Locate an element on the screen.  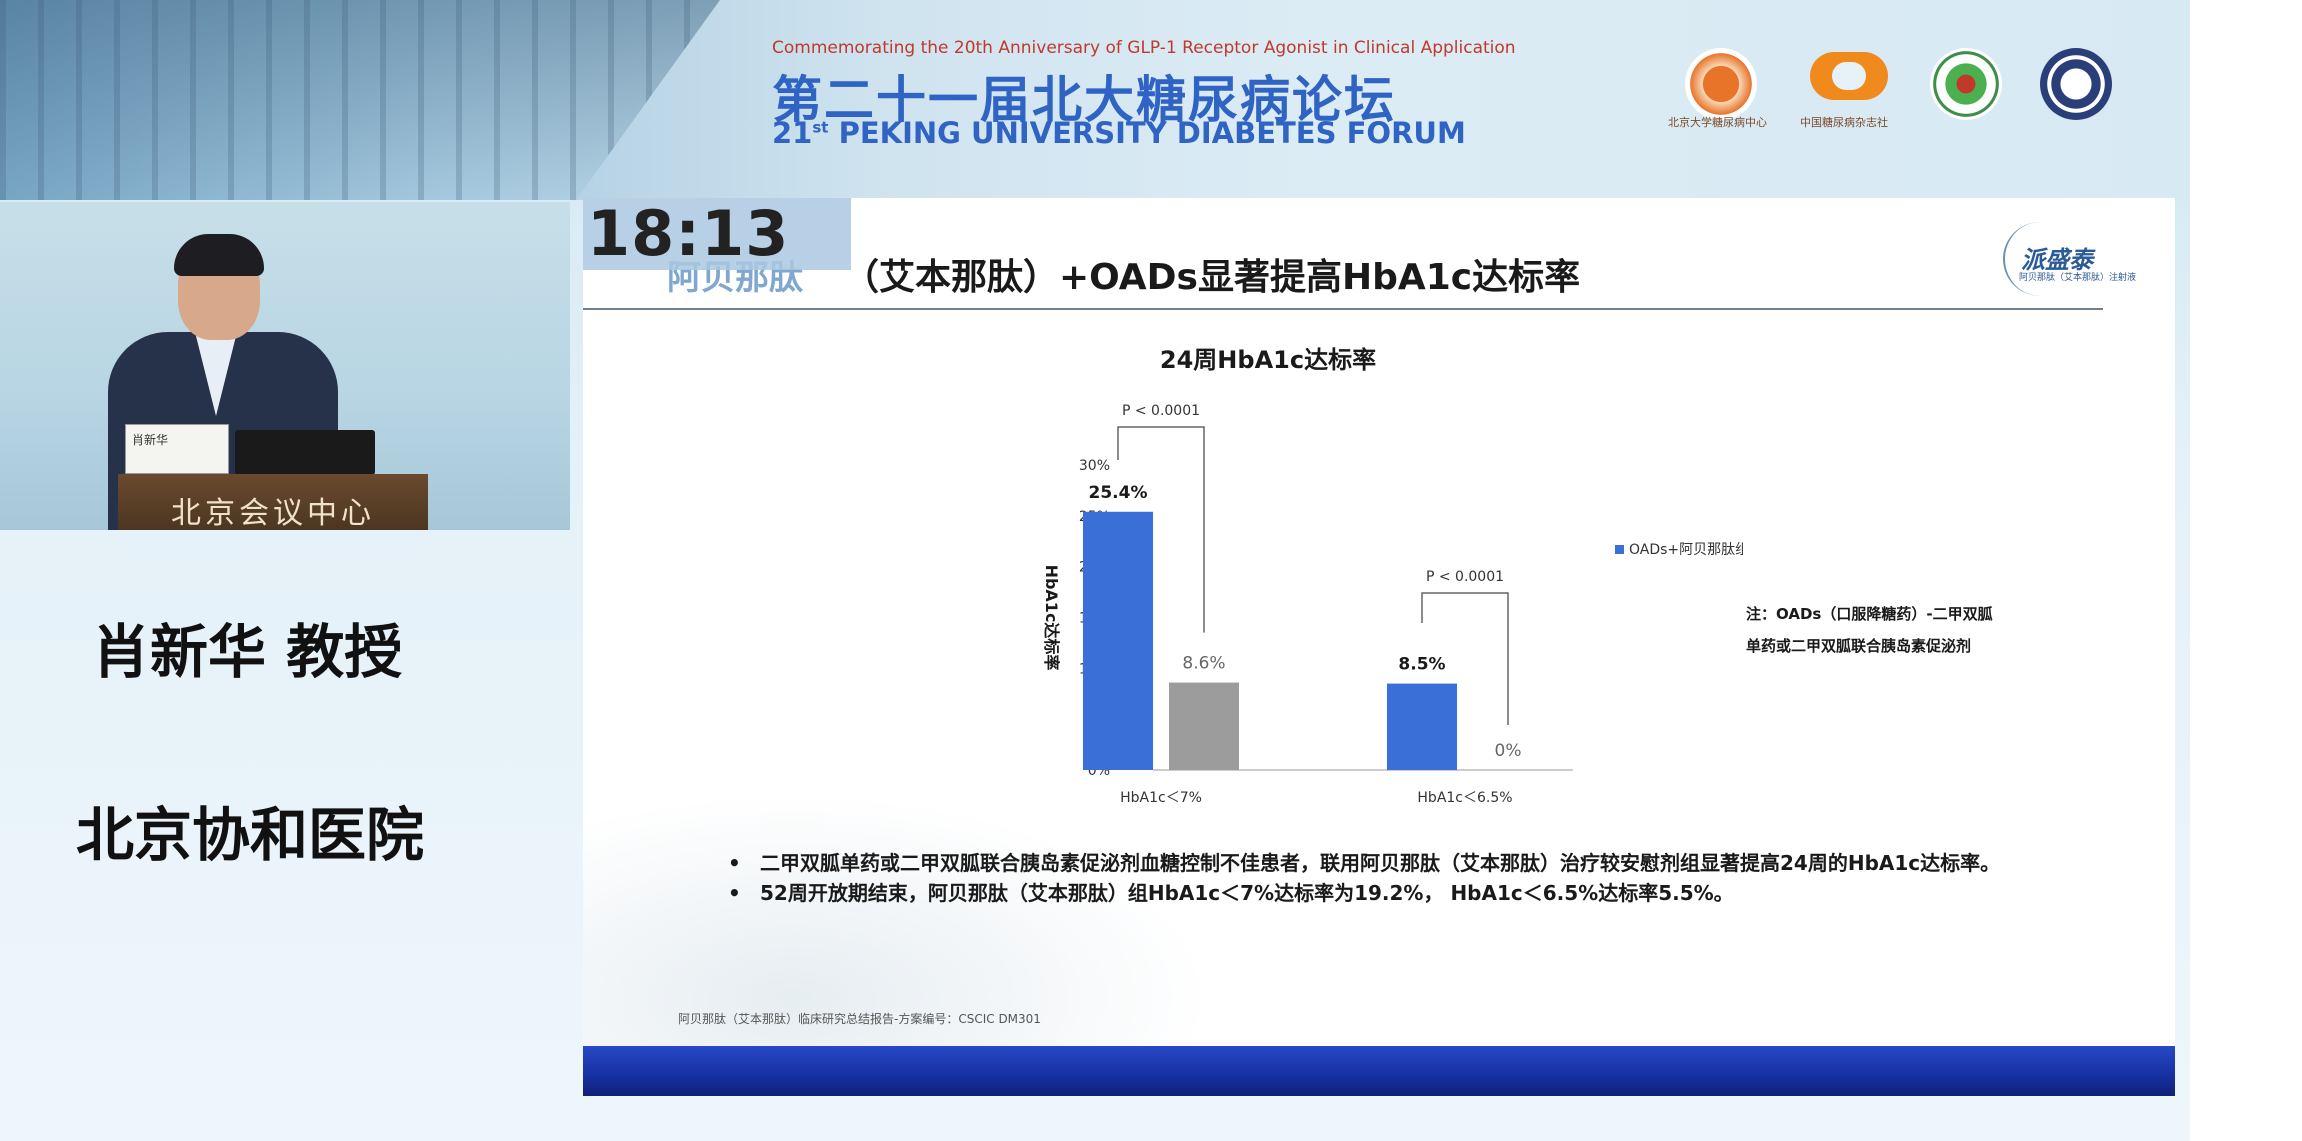
podium: 北京会议中心 is located at coordinates (273, 502).